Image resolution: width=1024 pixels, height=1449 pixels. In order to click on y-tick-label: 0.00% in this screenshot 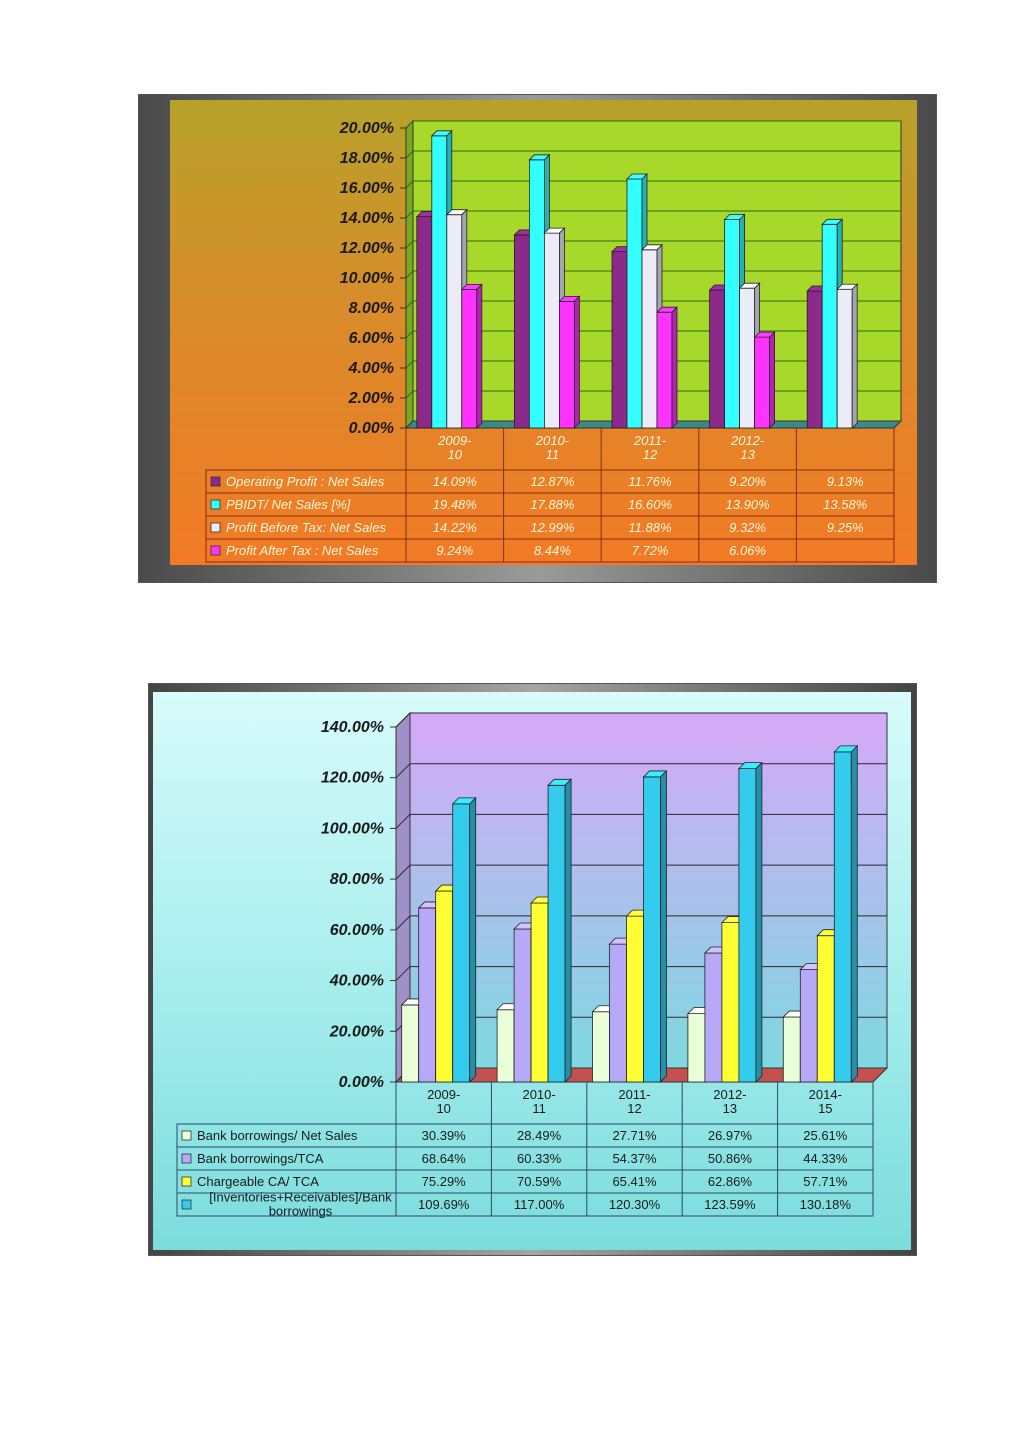, I will do `click(361, 1082)`.